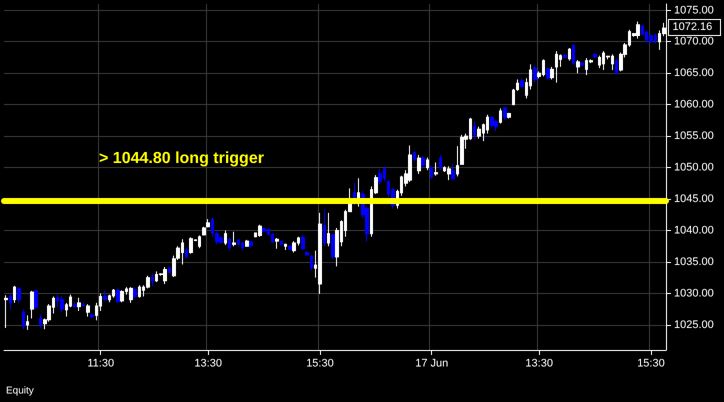 This screenshot has width=724, height=402. What do you see at coordinates (694, 136) in the screenshot?
I see `y-tick-label: 1055.00` at bounding box center [694, 136].